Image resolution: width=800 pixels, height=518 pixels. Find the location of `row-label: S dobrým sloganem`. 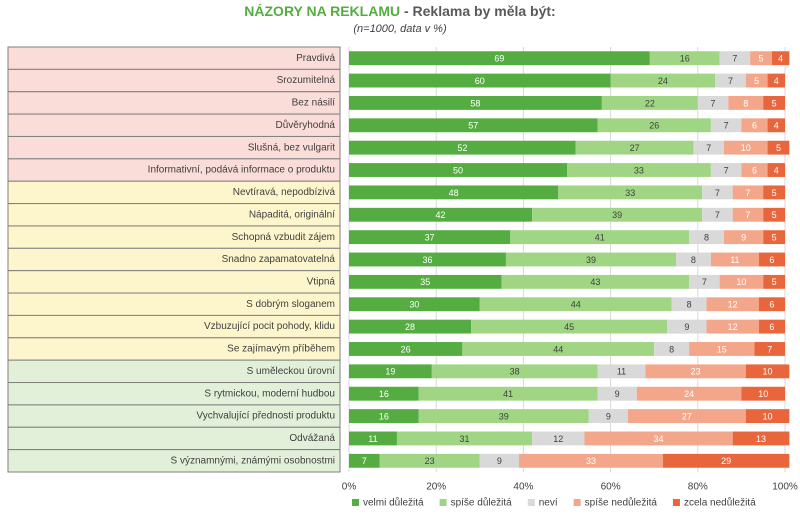

row-label: S dobrým sloganem is located at coordinates (290, 304).